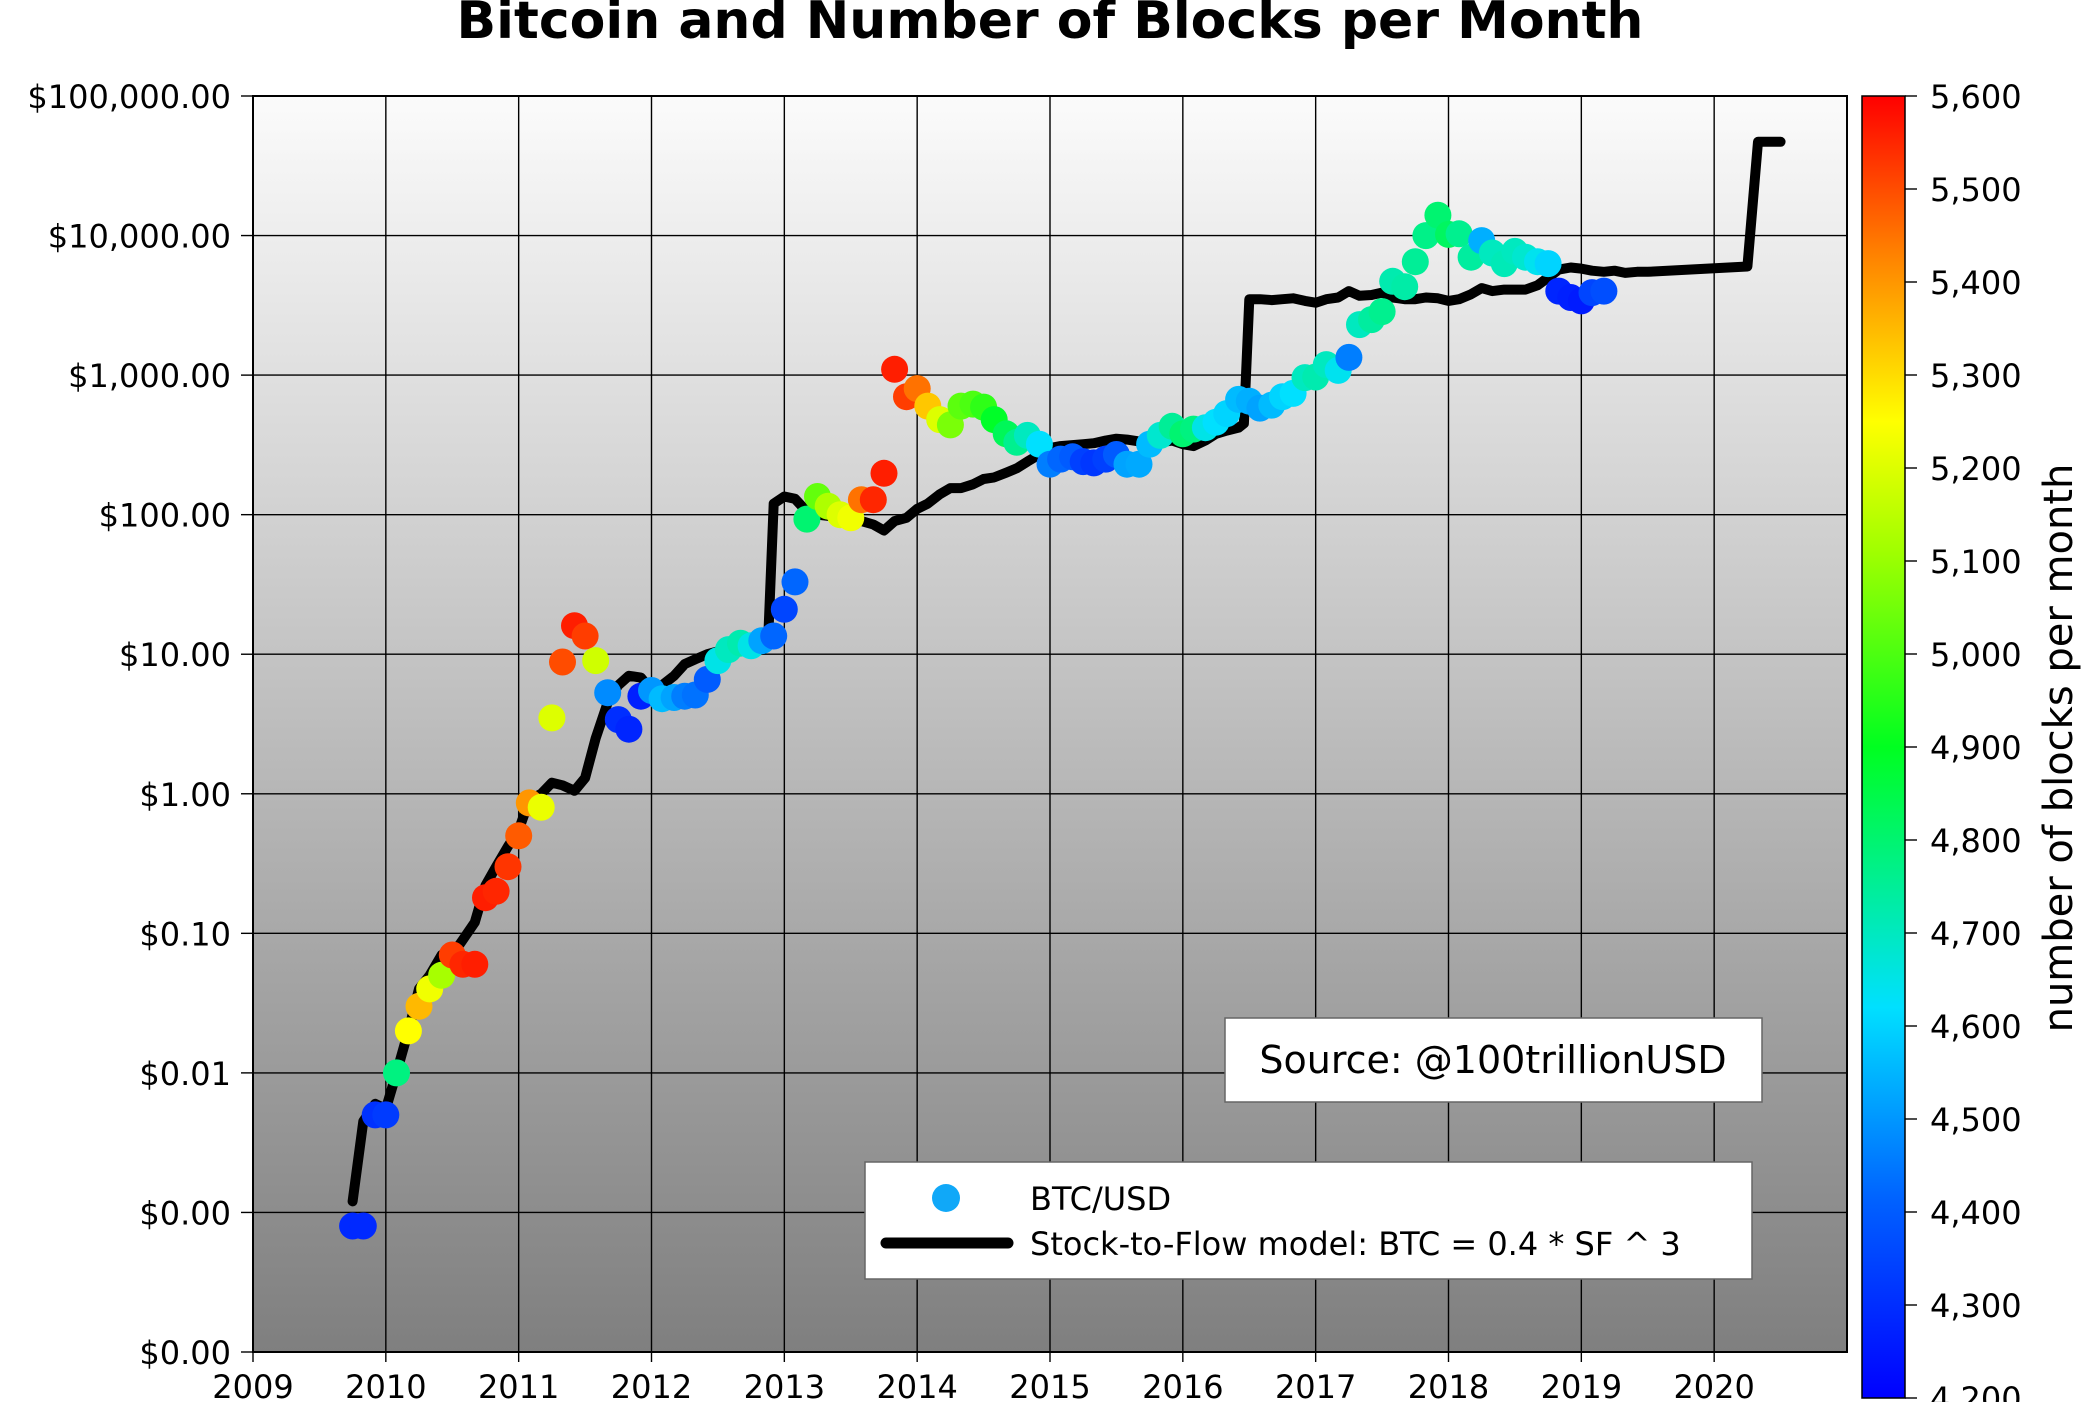 The height and width of the screenshot is (1402, 2095). I want to click on x-tick-label: 2012, so click(651, 1385).